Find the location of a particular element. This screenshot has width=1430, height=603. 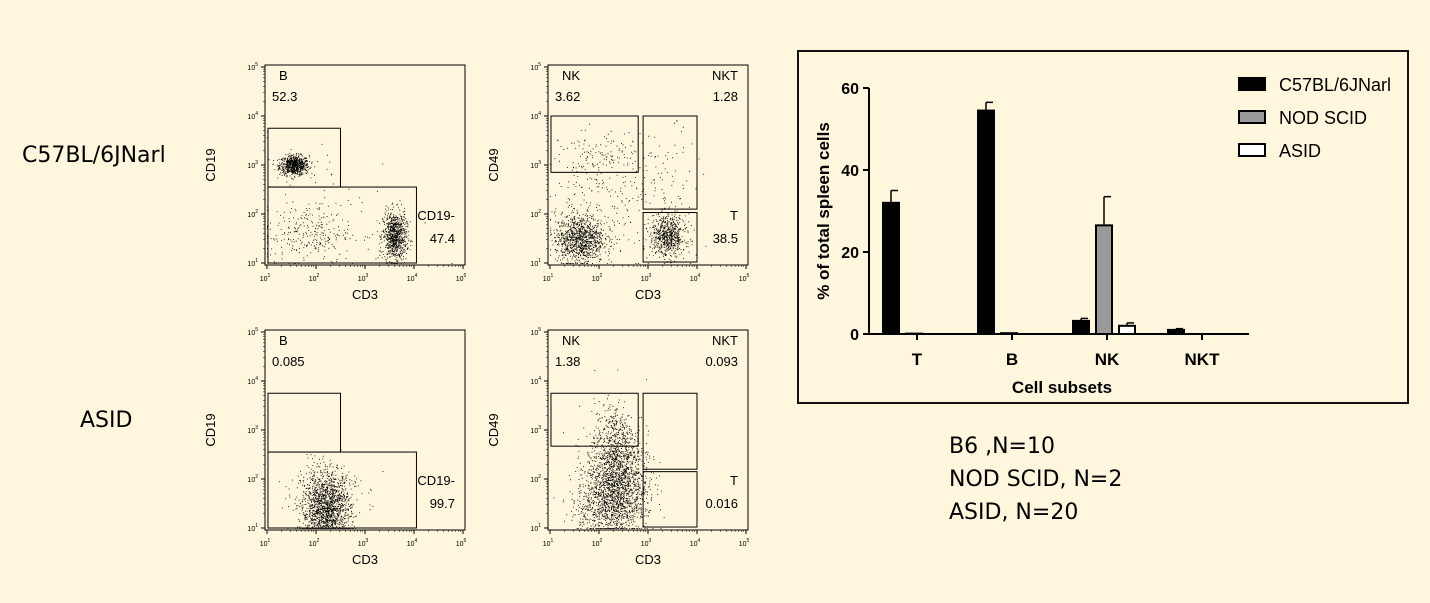

sample-size-notes: B6 ,N=10 NOD SCID, N=2 ASID, N=20 is located at coordinates (1035, 479).